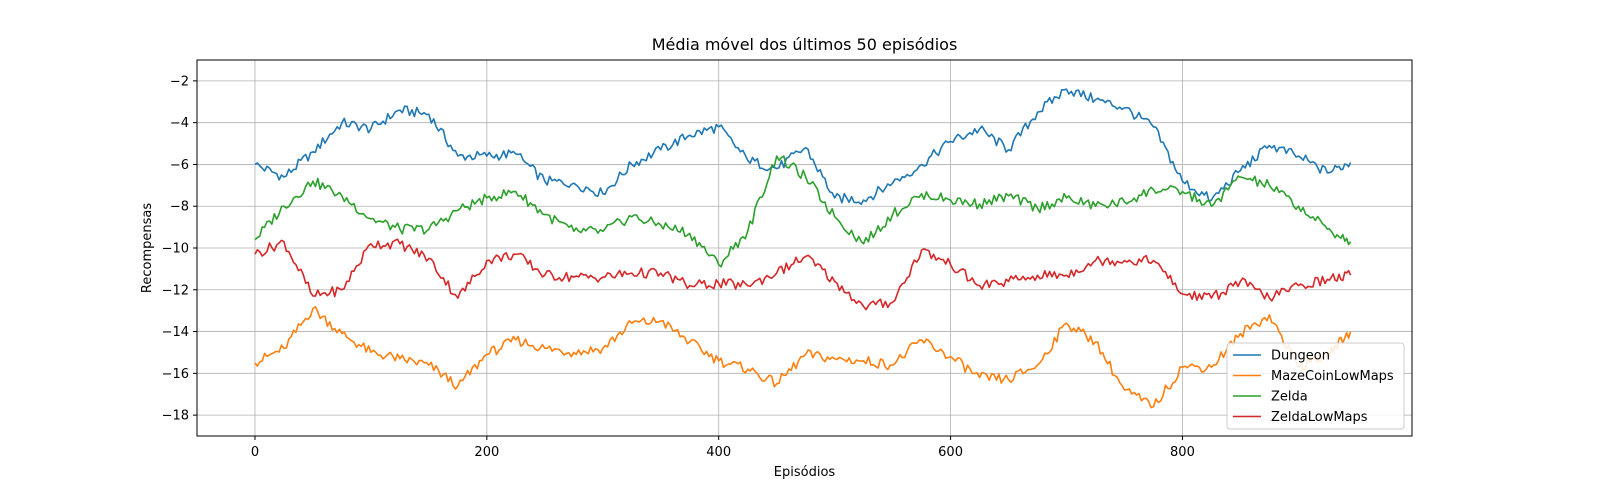 This screenshot has width=1600, height=500. What do you see at coordinates (1319, 417) in the screenshot?
I see `legend-label: ZeldaLowMaps` at bounding box center [1319, 417].